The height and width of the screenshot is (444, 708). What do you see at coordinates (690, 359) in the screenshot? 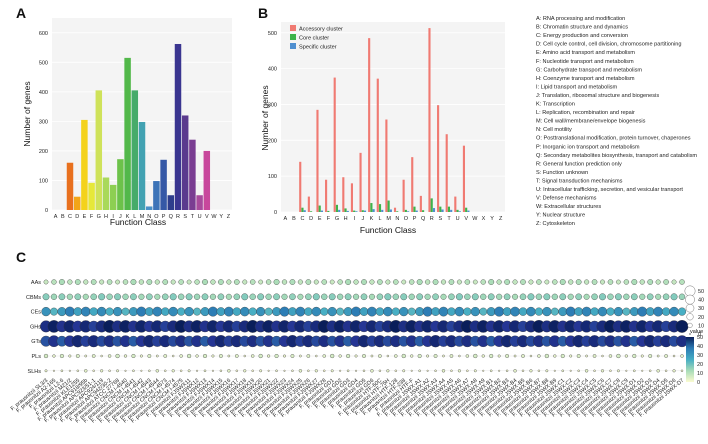
I see `color-legend-bar` at bounding box center [690, 359].